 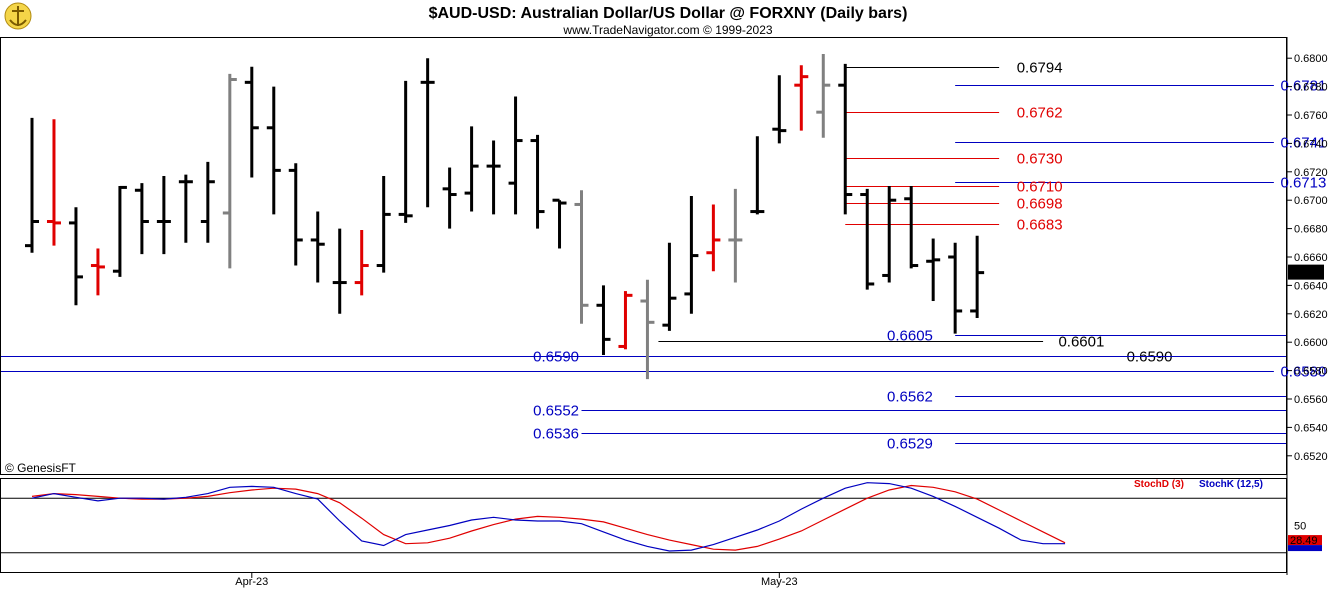 I want to click on time-tick-label: Apr-23, so click(x=251, y=582).